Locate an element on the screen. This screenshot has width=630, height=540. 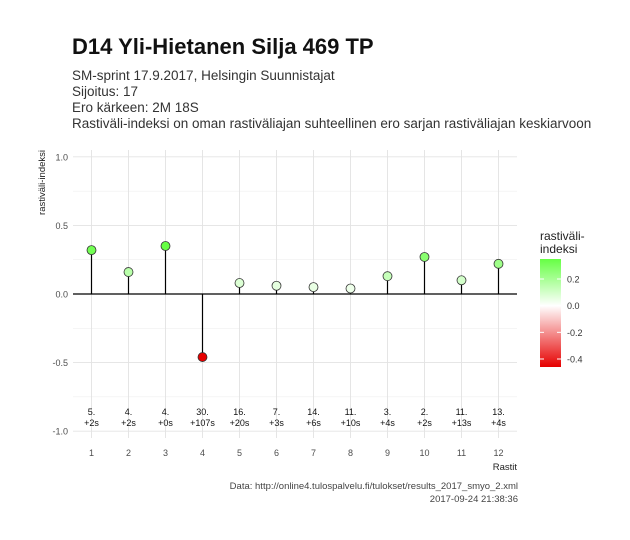
diff-label: +0s is located at coordinates (165, 423).